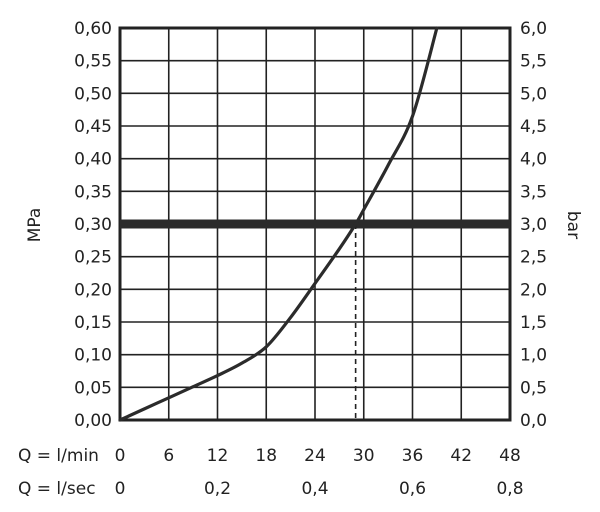 The height and width of the screenshot is (512, 600). I want to click on x-axis-lmin-tick-label: 42, so click(461, 456).